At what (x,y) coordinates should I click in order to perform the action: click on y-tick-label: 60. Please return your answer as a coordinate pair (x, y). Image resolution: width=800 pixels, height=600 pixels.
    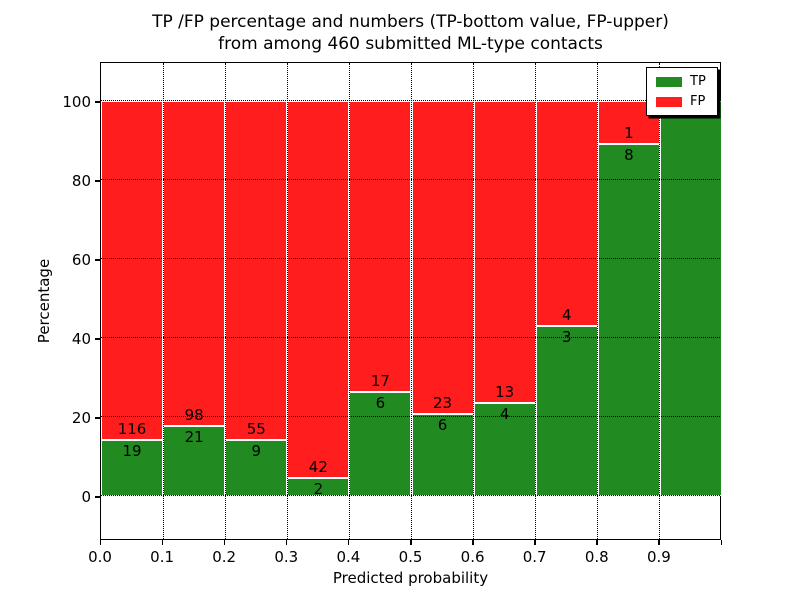
    Looking at the image, I should click on (81, 259).